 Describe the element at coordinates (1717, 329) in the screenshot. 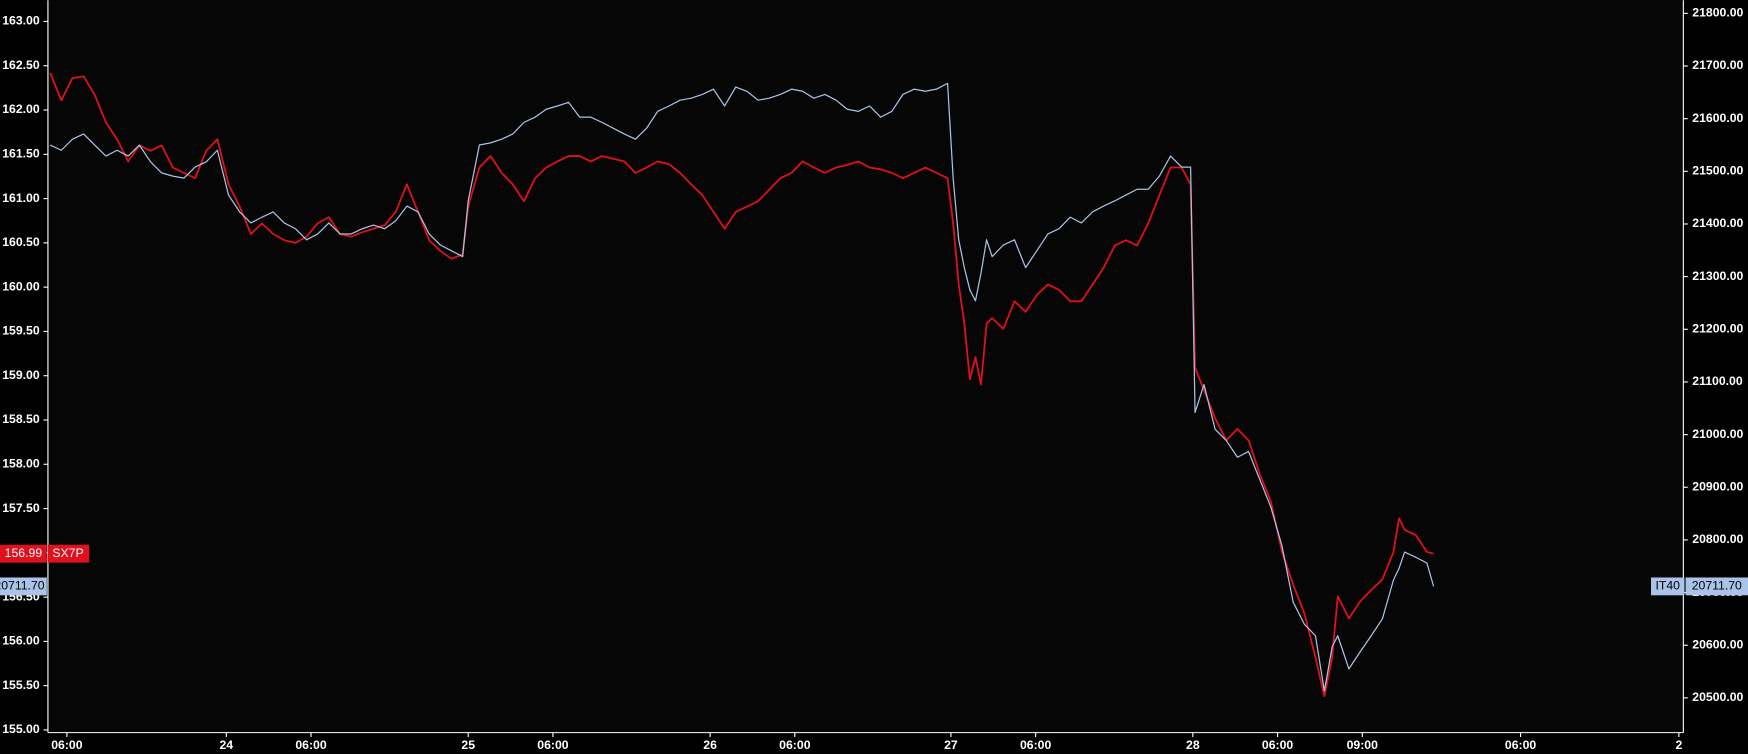

I see `y2-tick-label: 21200.00` at that location.